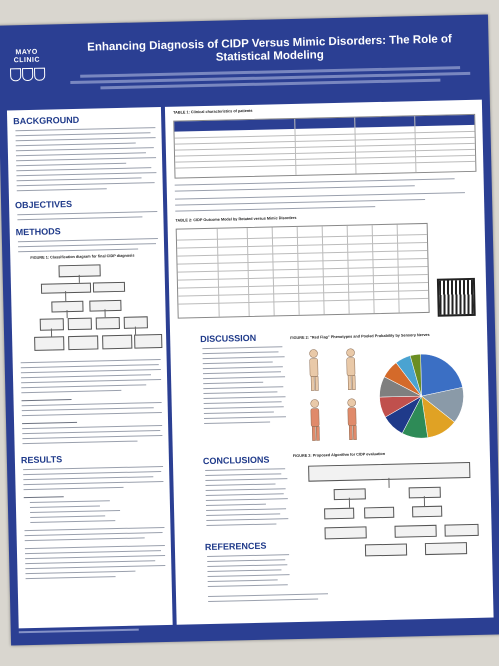 The height and width of the screenshot is (666, 499). What do you see at coordinates (41, 460) in the screenshot?
I see `results-heading: RESULTS` at bounding box center [41, 460].